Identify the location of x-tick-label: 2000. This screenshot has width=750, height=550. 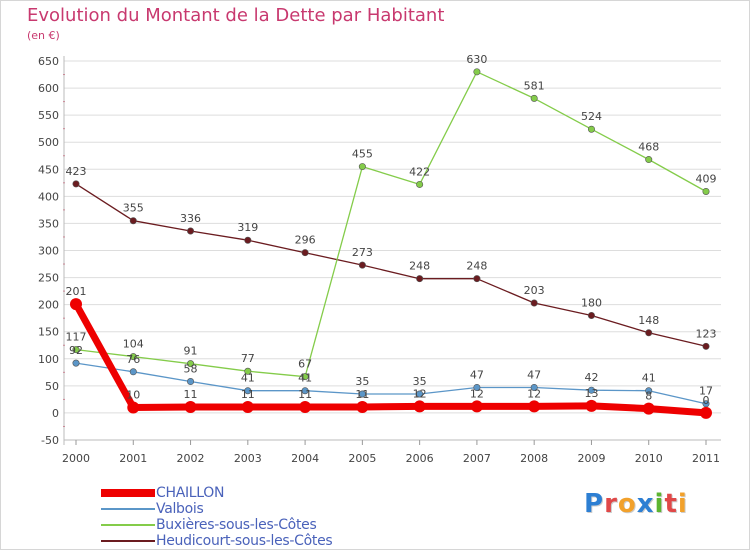
(76, 458).